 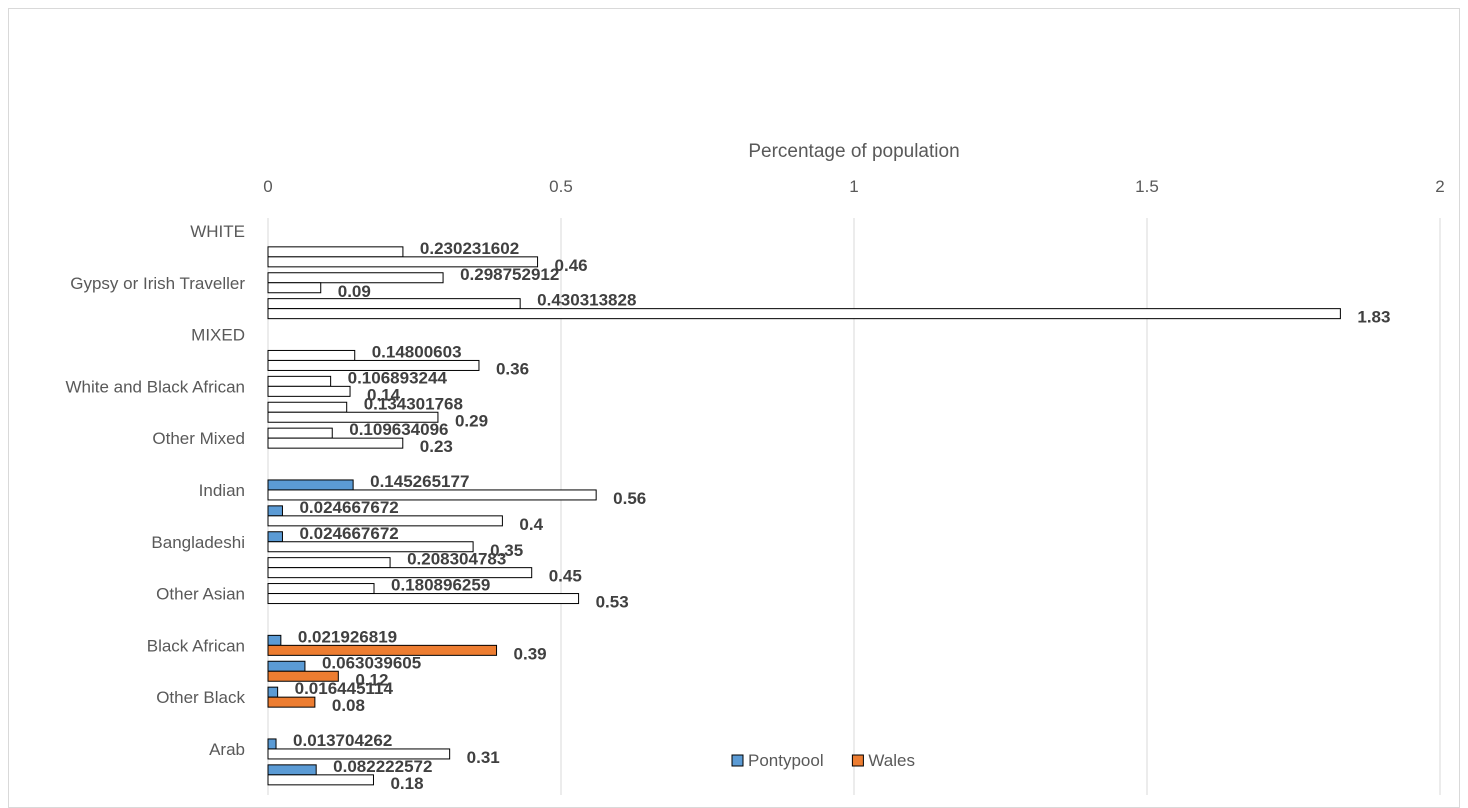 What do you see at coordinates (417, 351) in the screenshot?
I see `data-label: 0.14800603` at bounding box center [417, 351].